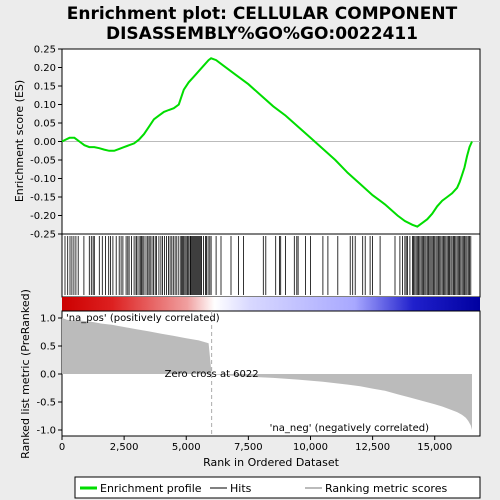 The height and width of the screenshot is (500, 500). Describe the element at coordinates (271, 304) in the screenshot. I see `rank-color-bar` at that location.